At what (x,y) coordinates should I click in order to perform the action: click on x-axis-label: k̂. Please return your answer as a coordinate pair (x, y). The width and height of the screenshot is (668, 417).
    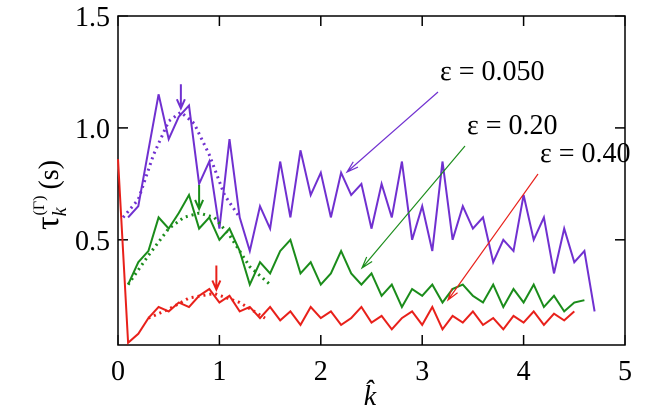
    Looking at the image, I should click on (370, 396).